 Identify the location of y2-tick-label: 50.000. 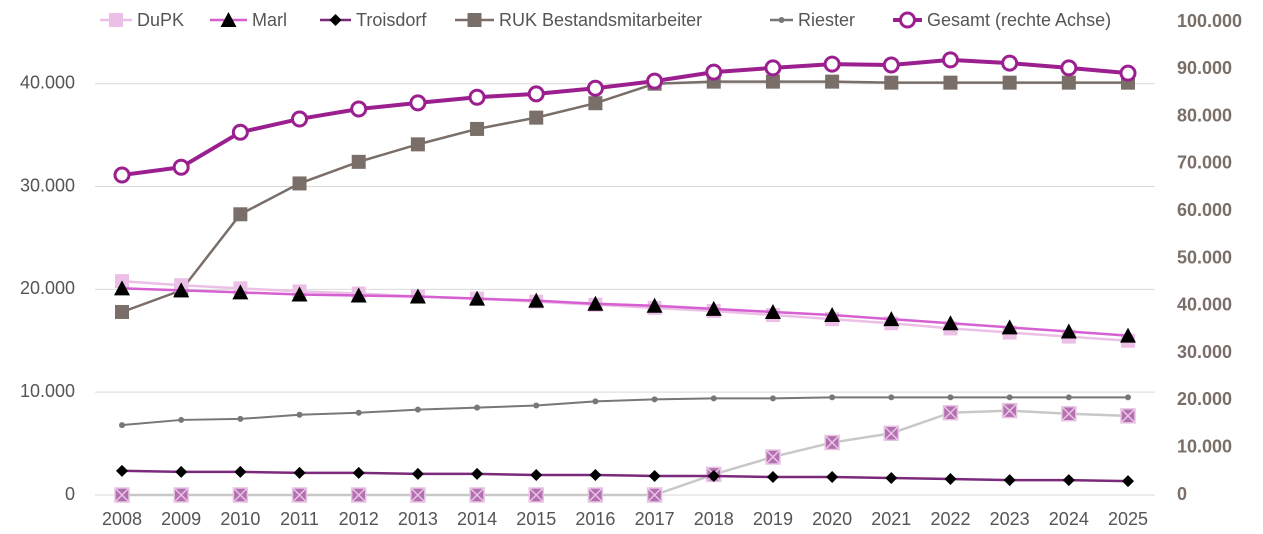
(1204, 257).